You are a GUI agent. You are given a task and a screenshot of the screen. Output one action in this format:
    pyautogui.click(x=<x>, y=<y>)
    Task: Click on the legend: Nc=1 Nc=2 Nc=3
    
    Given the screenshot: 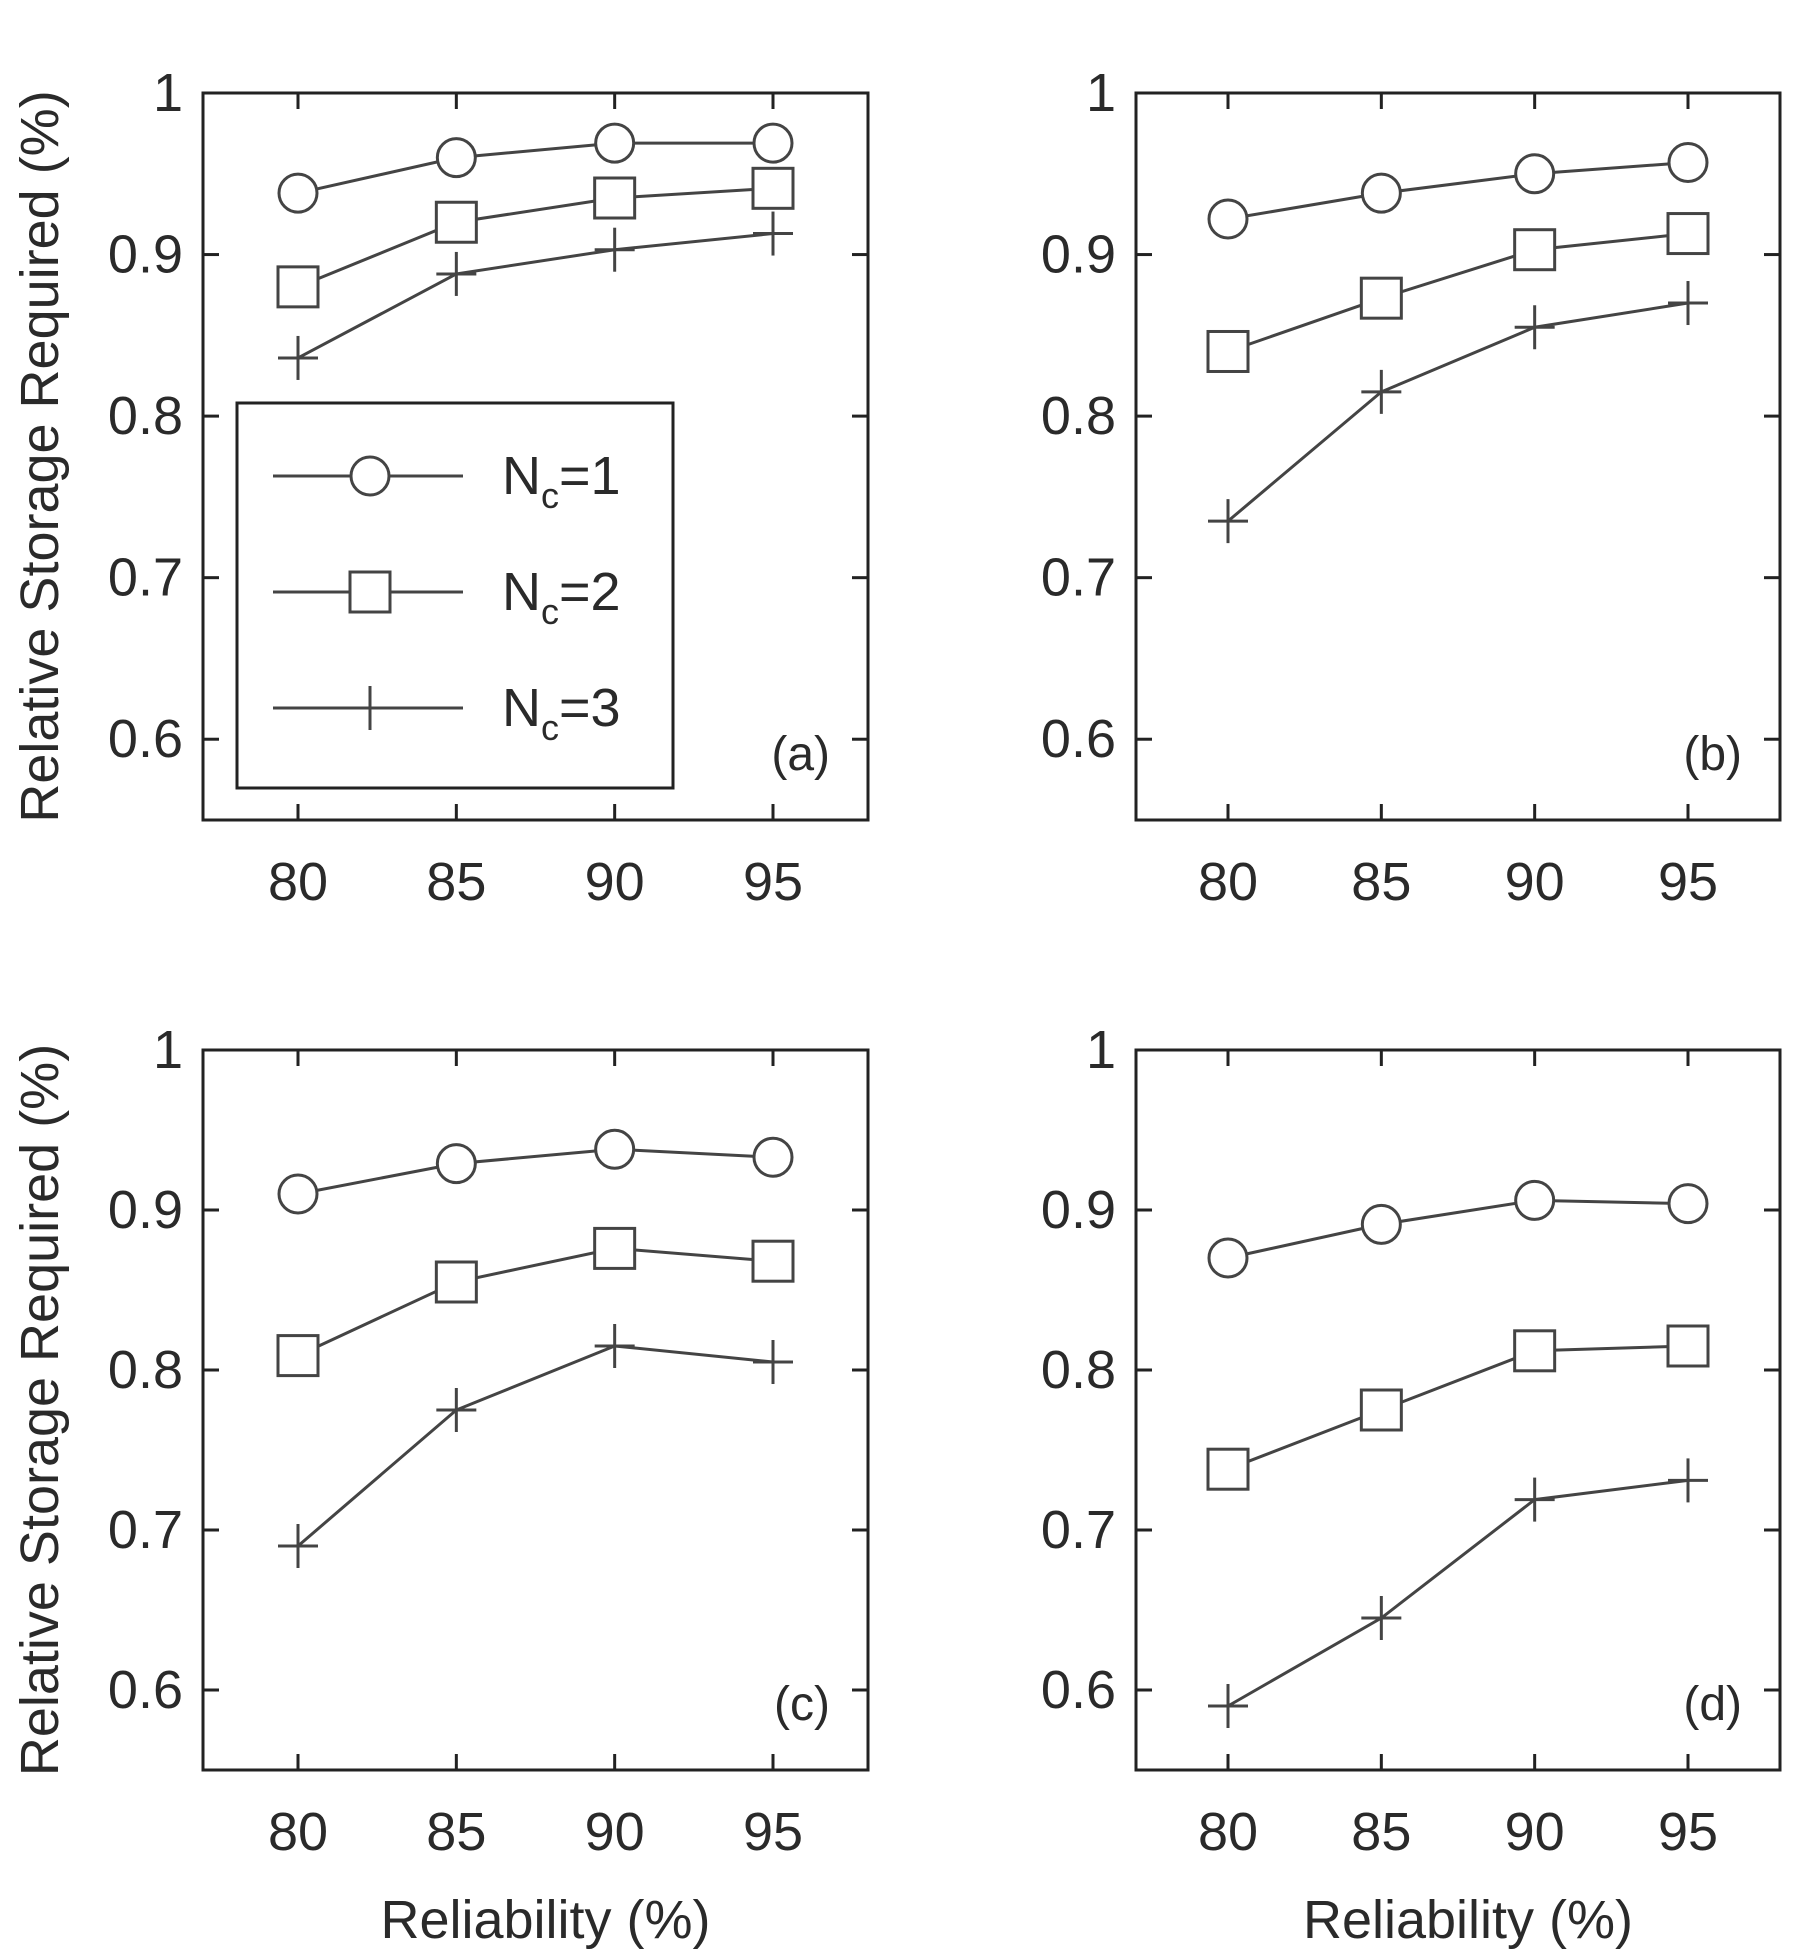 What is the action you would take?
    pyautogui.click(x=455, y=595)
    